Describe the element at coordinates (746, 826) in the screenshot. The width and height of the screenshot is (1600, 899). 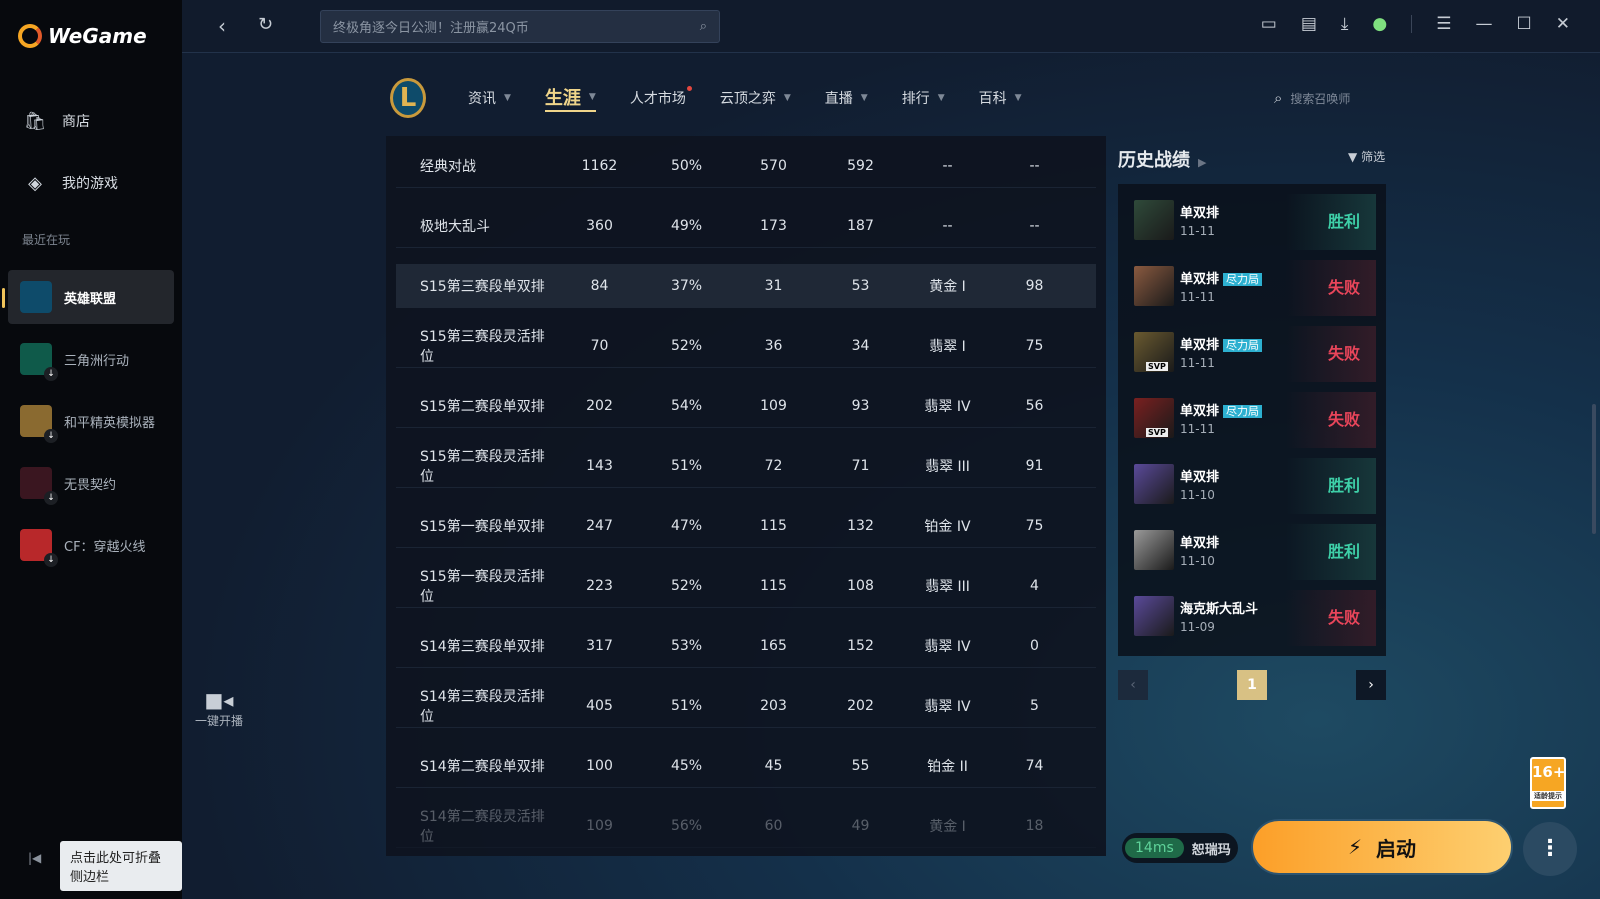
I see `table-row: S14第二赛段灵活排位 109 56% 60 49 黄金 I 18` at that location.